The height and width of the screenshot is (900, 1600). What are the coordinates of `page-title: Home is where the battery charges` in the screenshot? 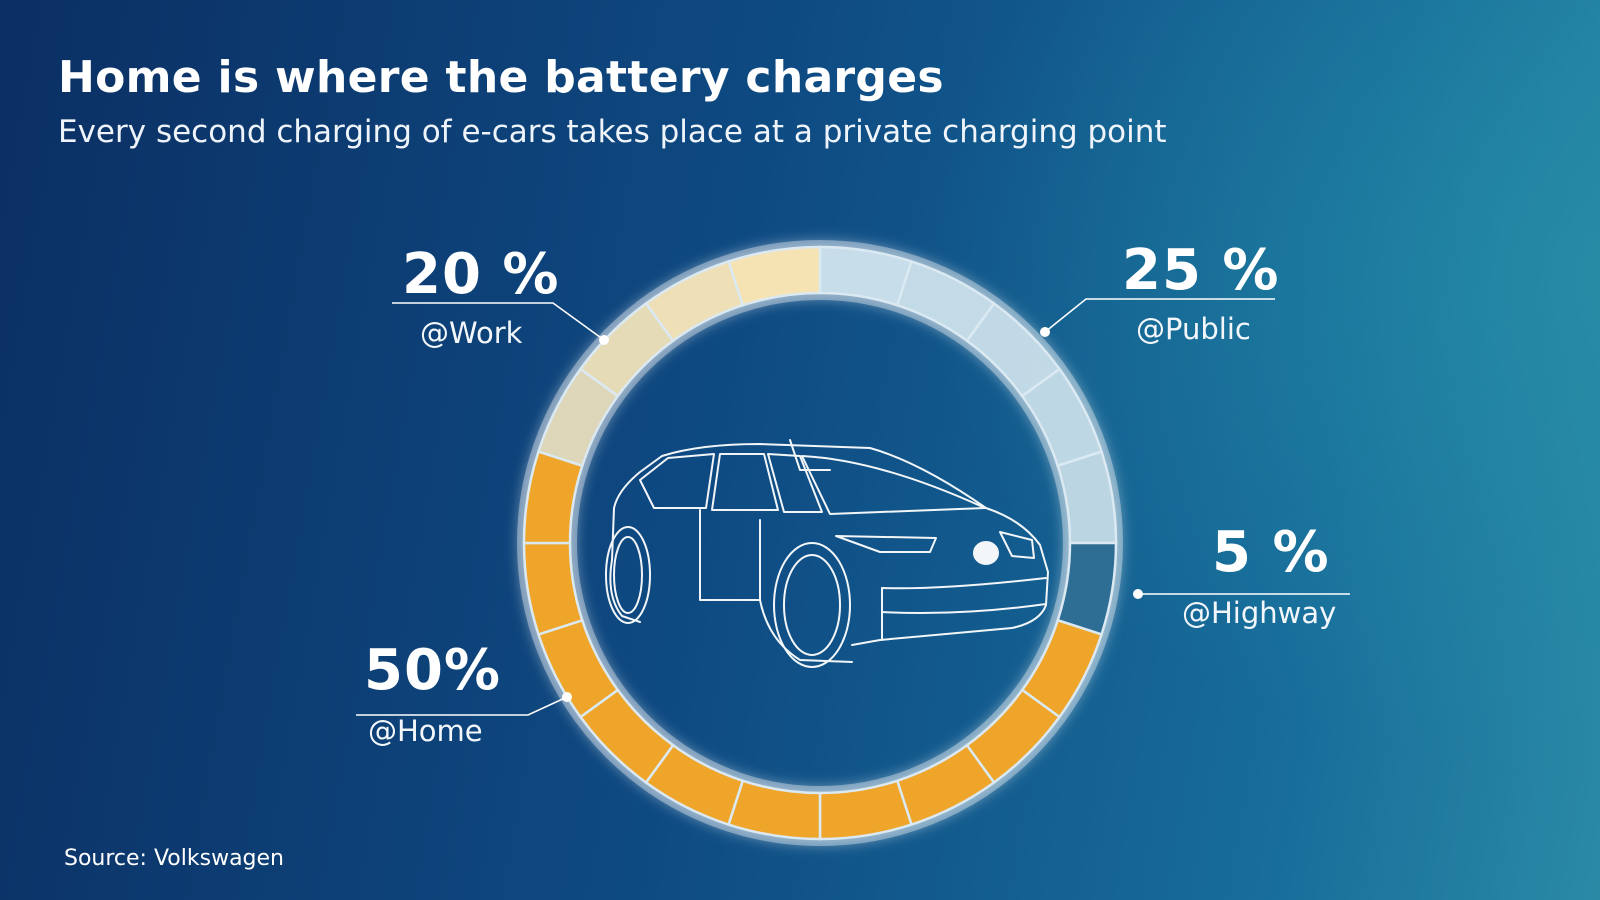 It's located at (501, 77).